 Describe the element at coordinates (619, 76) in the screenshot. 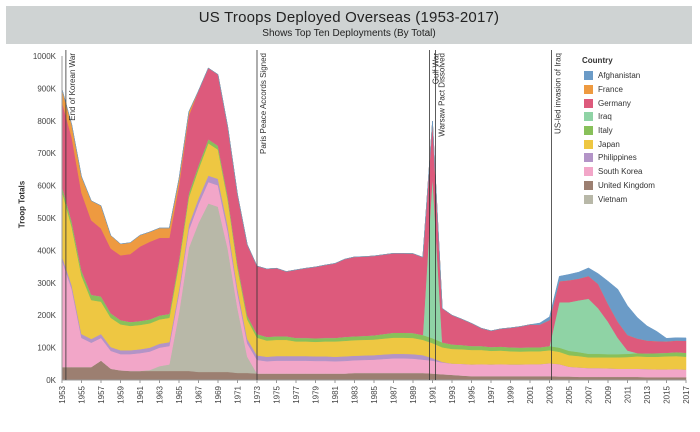

I see `legend-label: Afghanistan` at that location.